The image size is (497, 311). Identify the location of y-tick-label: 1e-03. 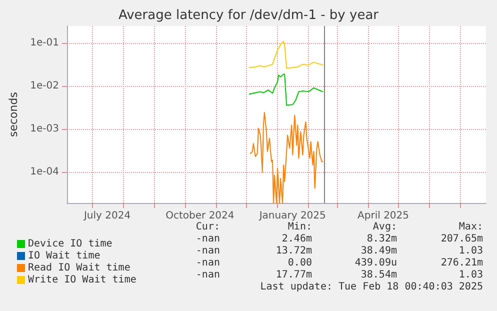
(44, 129).